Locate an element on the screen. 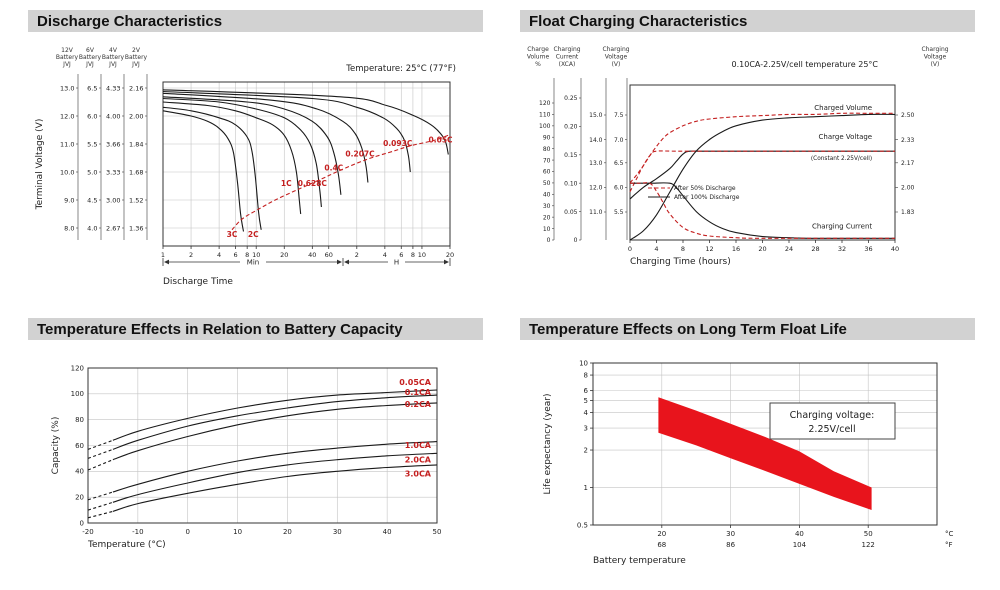 This screenshot has width=1000, height=590. scale-tick-label: 15.0 is located at coordinates (596, 115).